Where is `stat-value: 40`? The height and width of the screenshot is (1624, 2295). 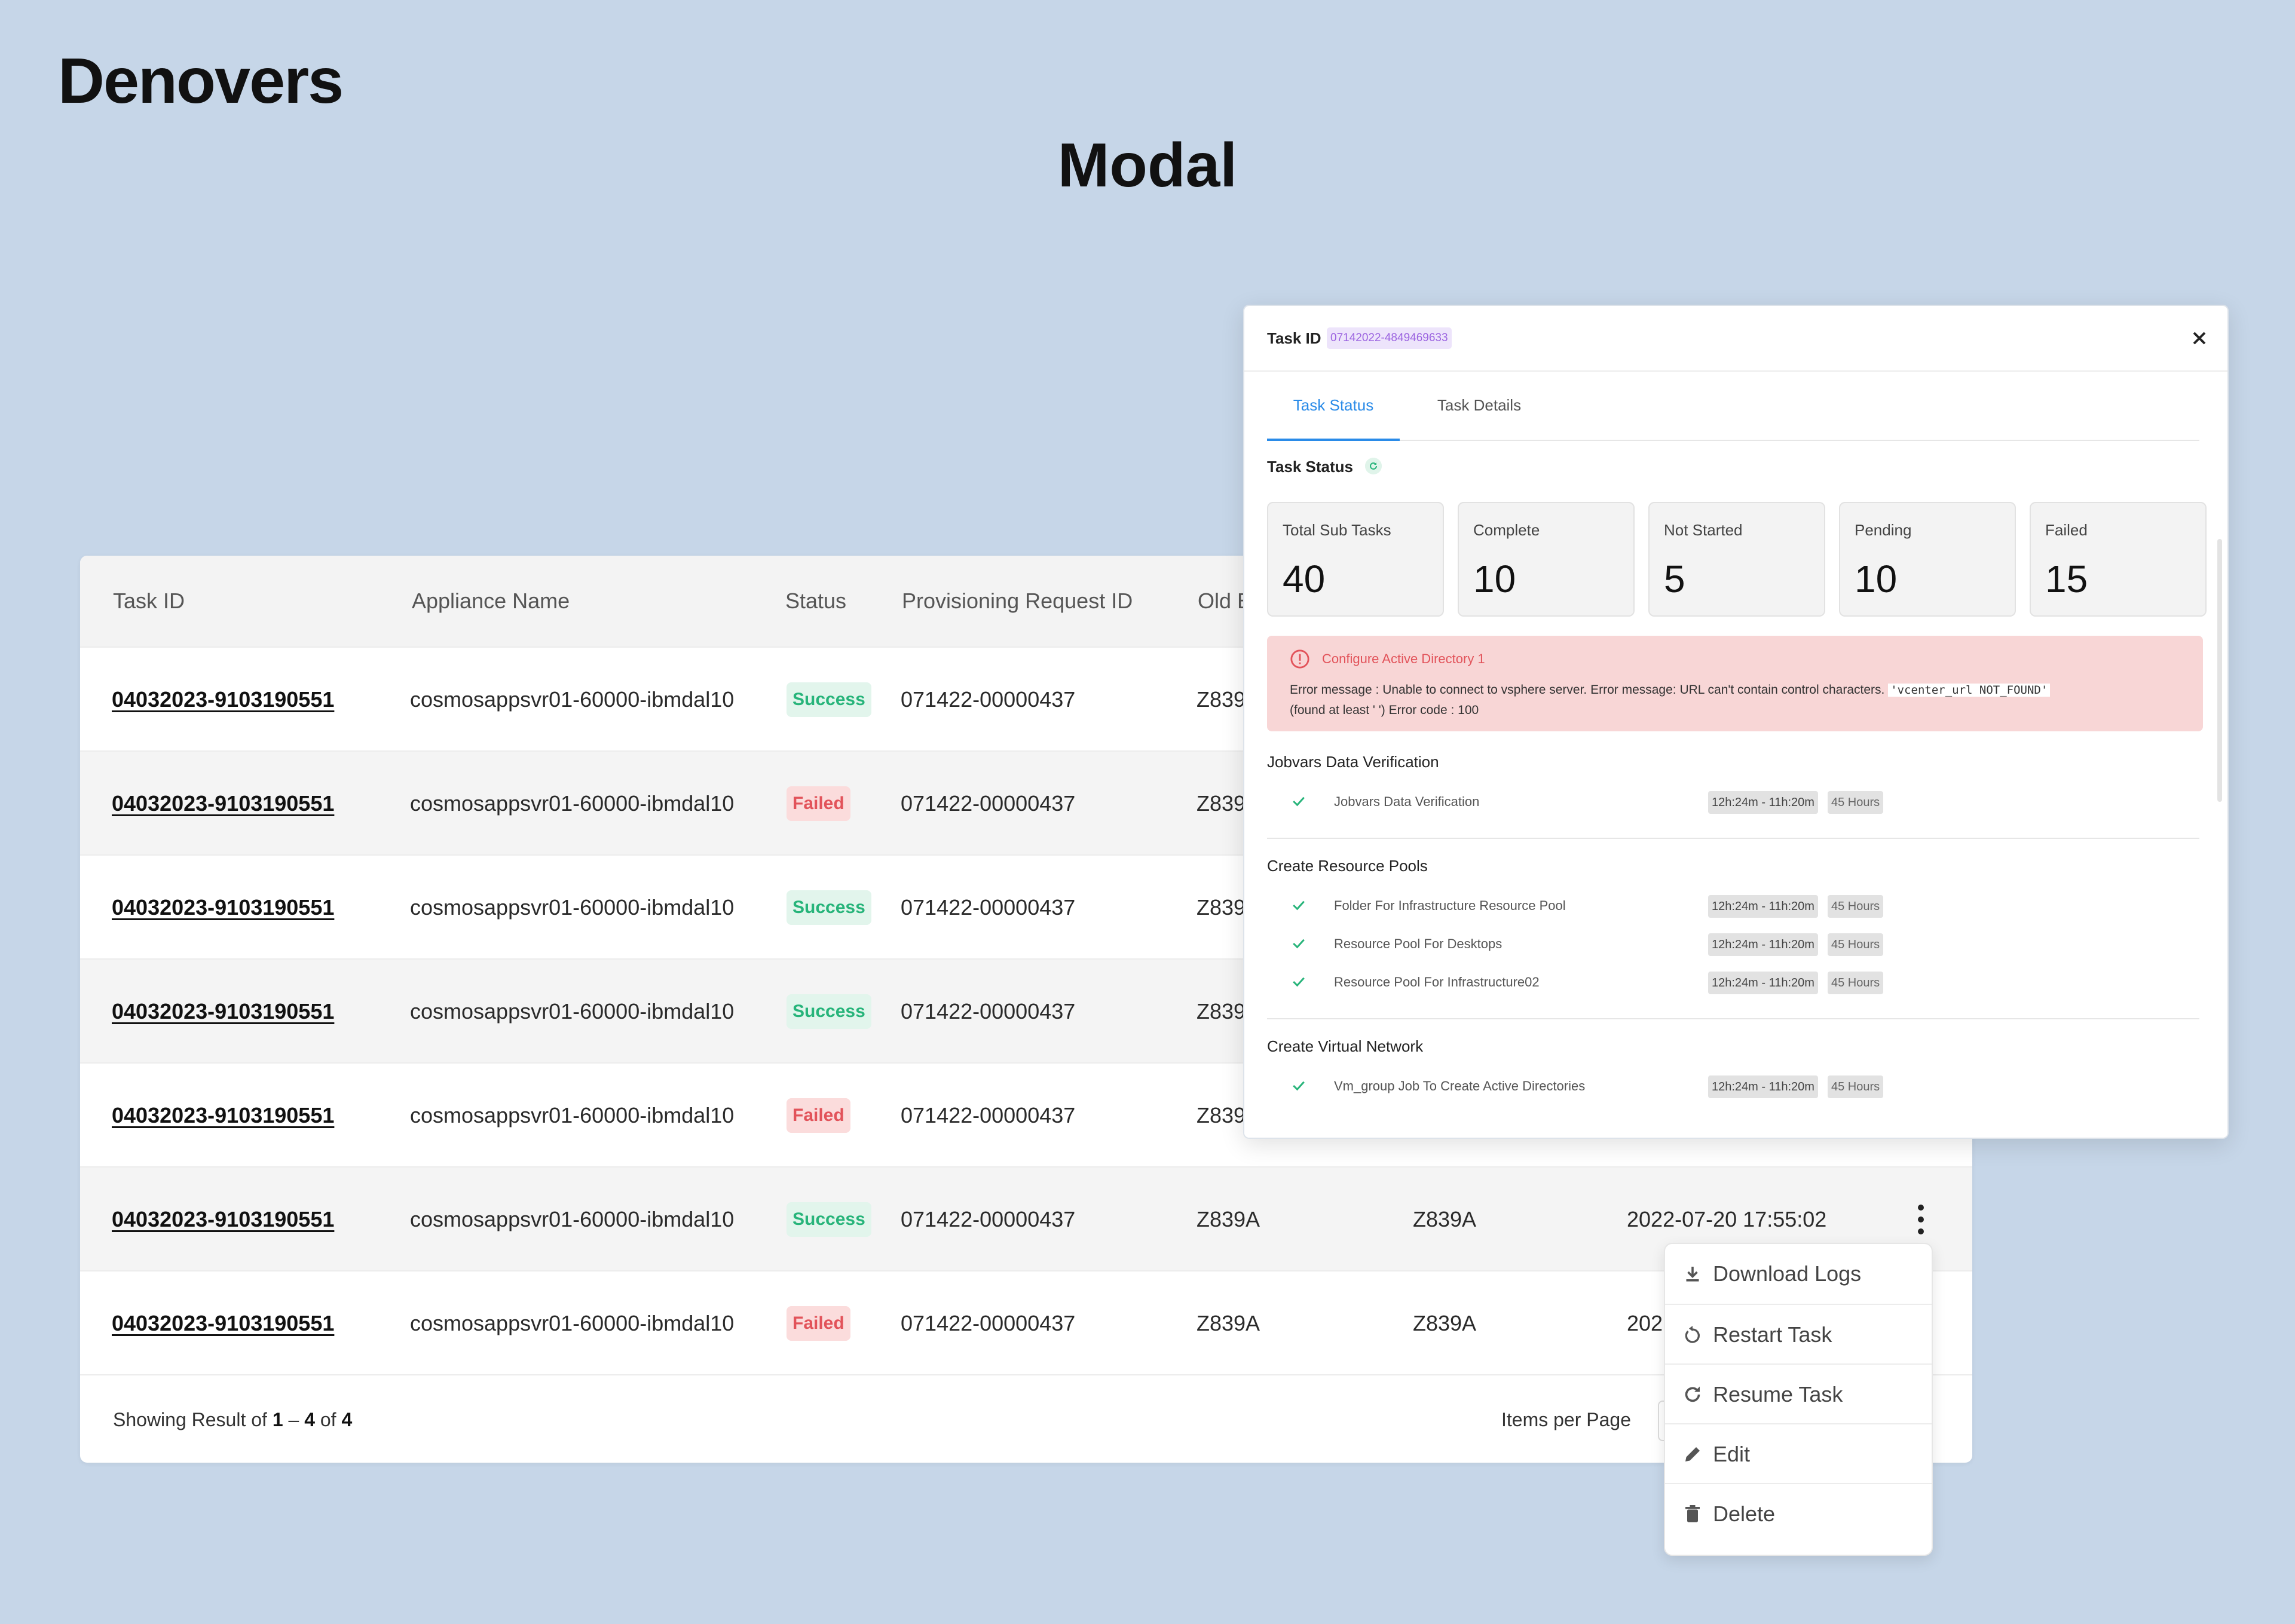
stat-value: 40 is located at coordinates (1304, 578).